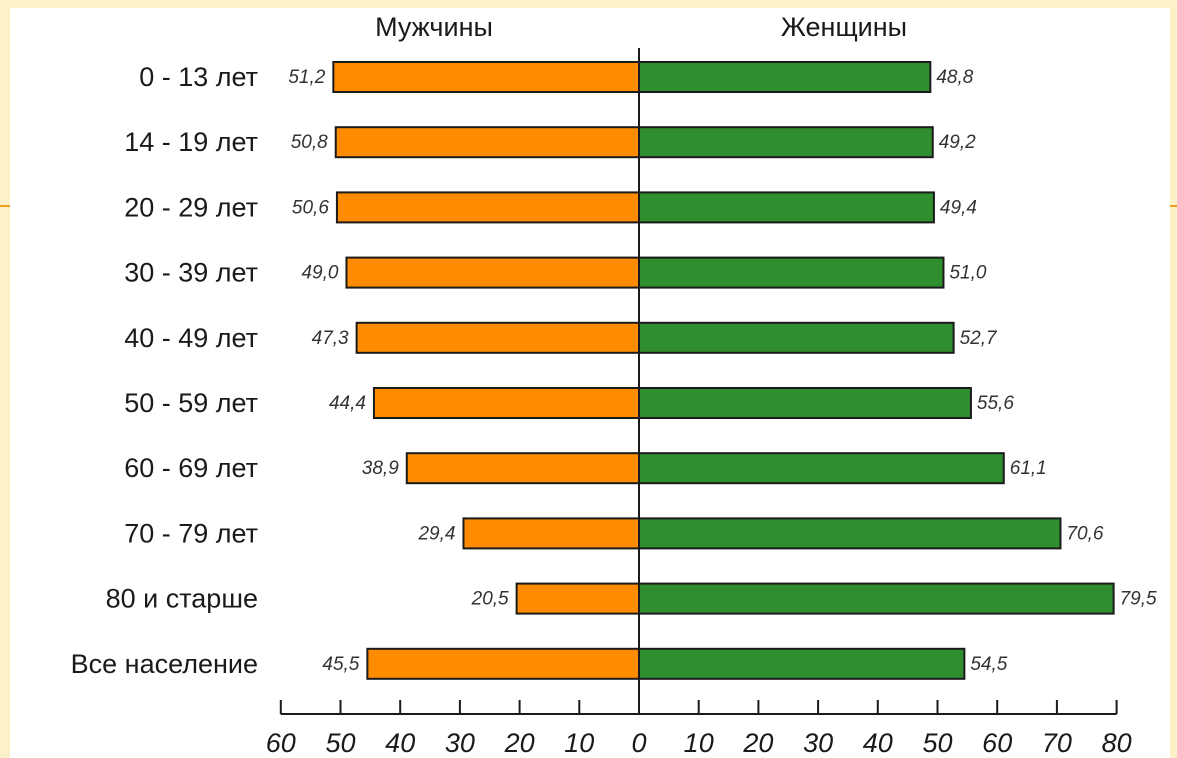 This screenshot has height=758, width=1177. What do you see at coordinates (988, 664) in the screenshot?
I see `value-label-women: 54,5` at bounding box center [988, 664].